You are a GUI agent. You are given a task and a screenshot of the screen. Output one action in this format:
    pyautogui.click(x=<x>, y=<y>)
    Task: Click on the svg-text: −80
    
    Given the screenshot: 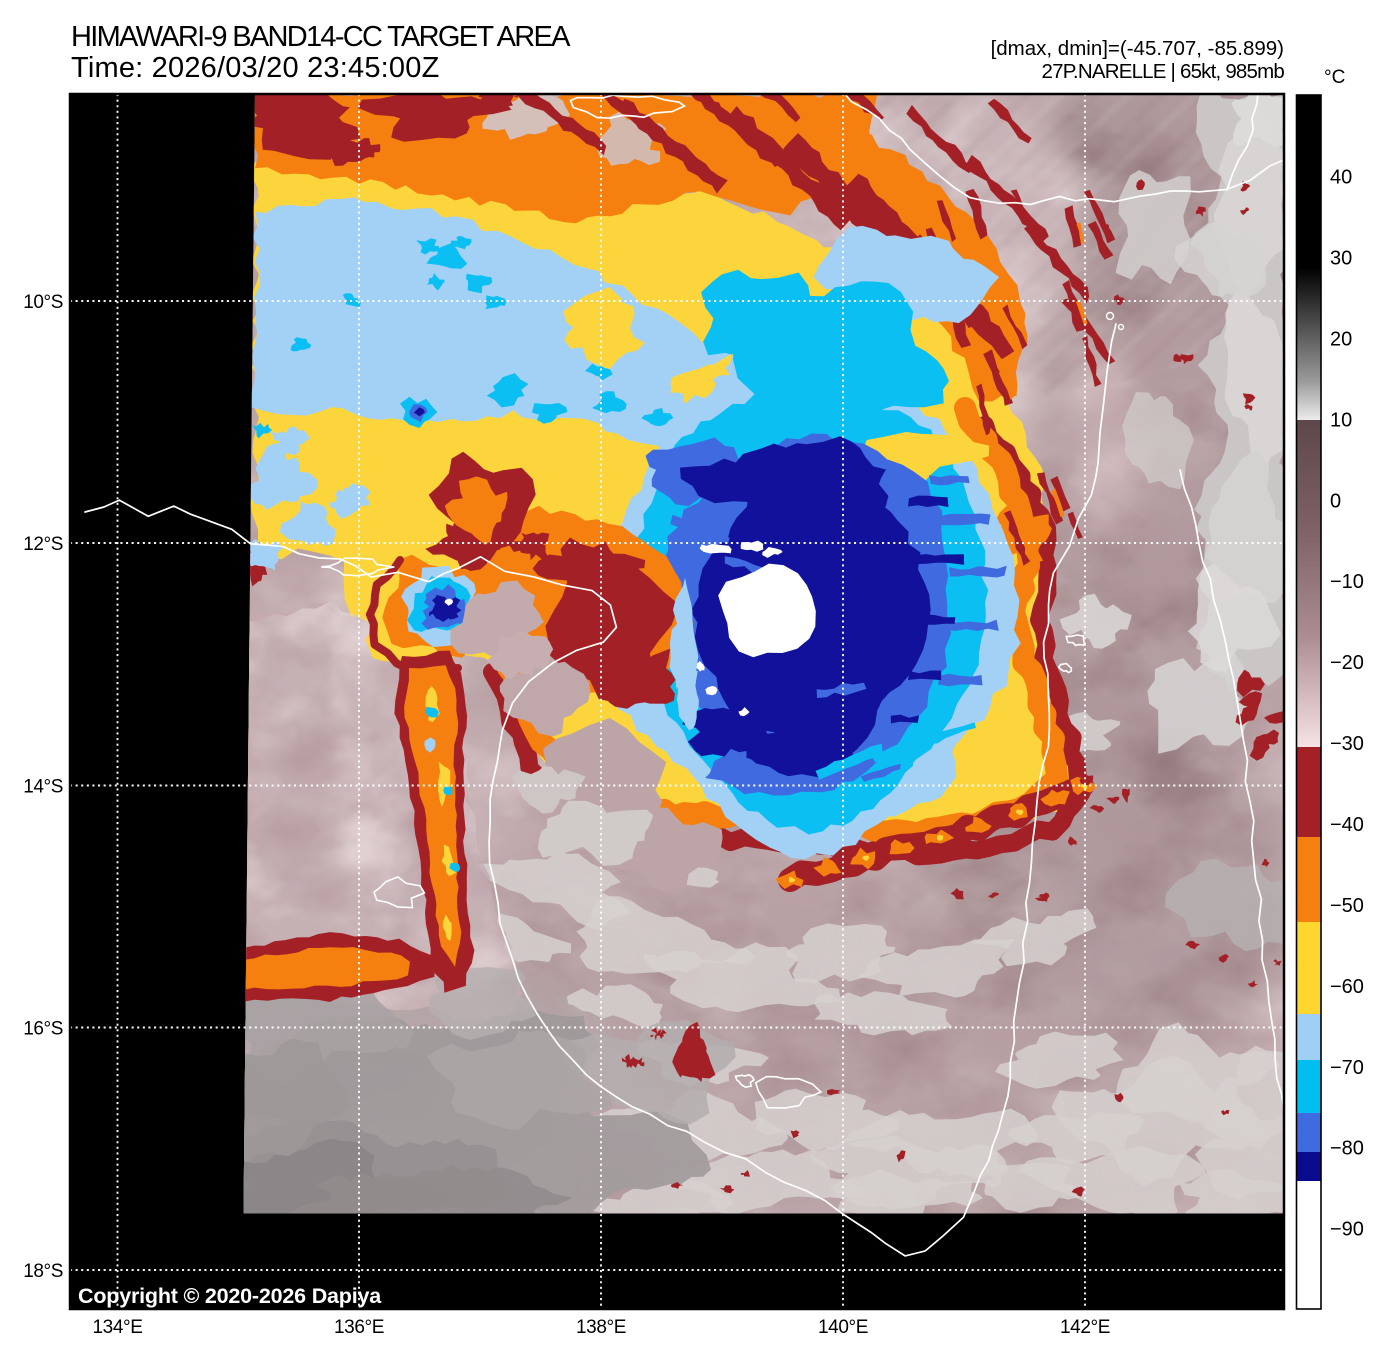 What is the action you would take?
    pyautogui.click(x=1347, y=1149)
    